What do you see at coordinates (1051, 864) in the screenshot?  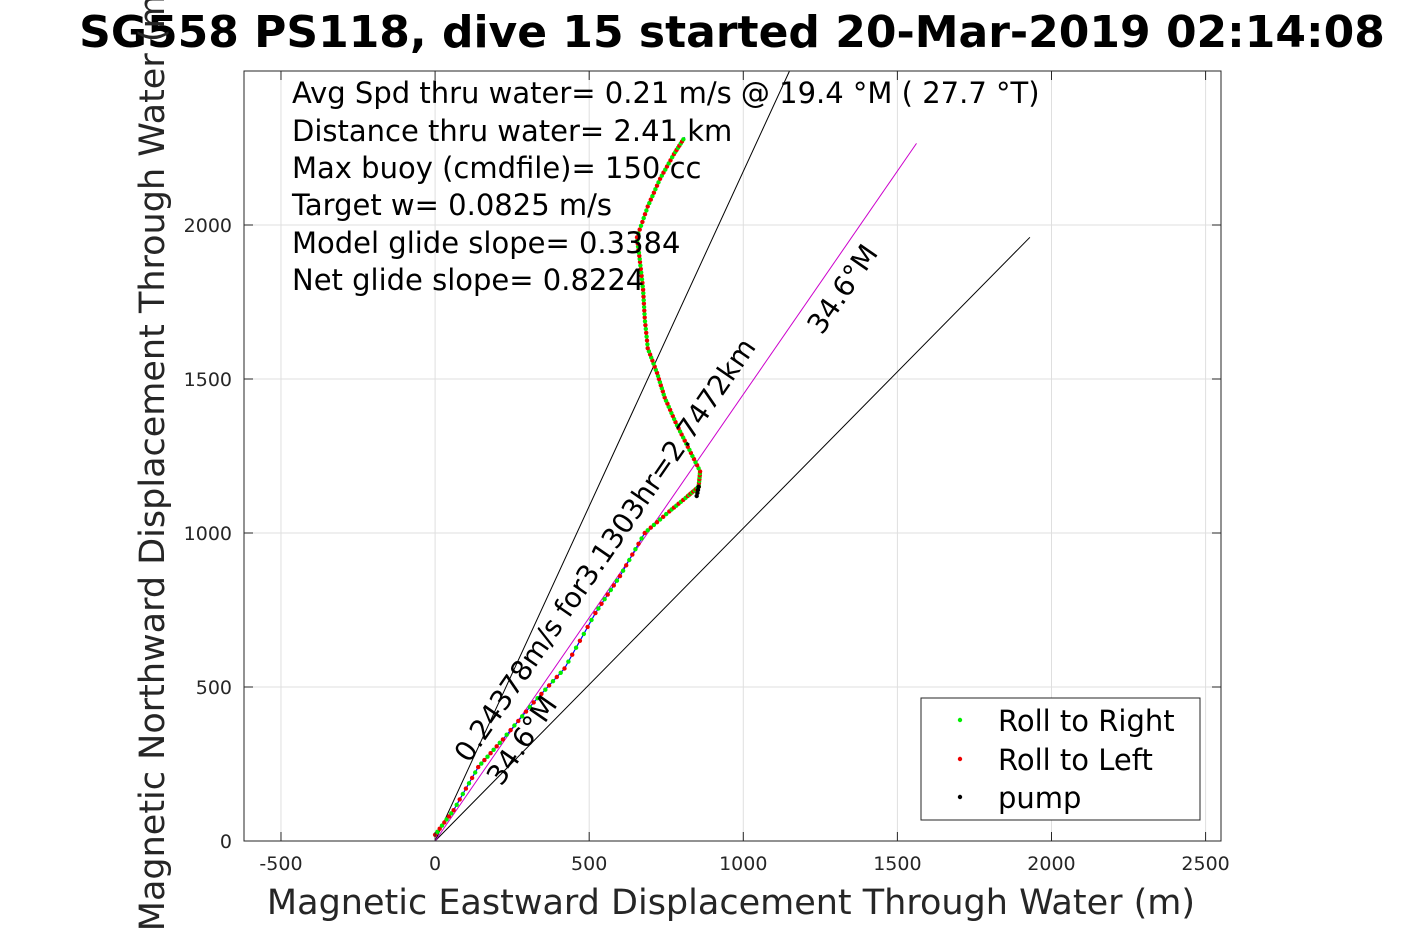 I see `x-tick-label: 2000` at bounding box center [1051, 864].